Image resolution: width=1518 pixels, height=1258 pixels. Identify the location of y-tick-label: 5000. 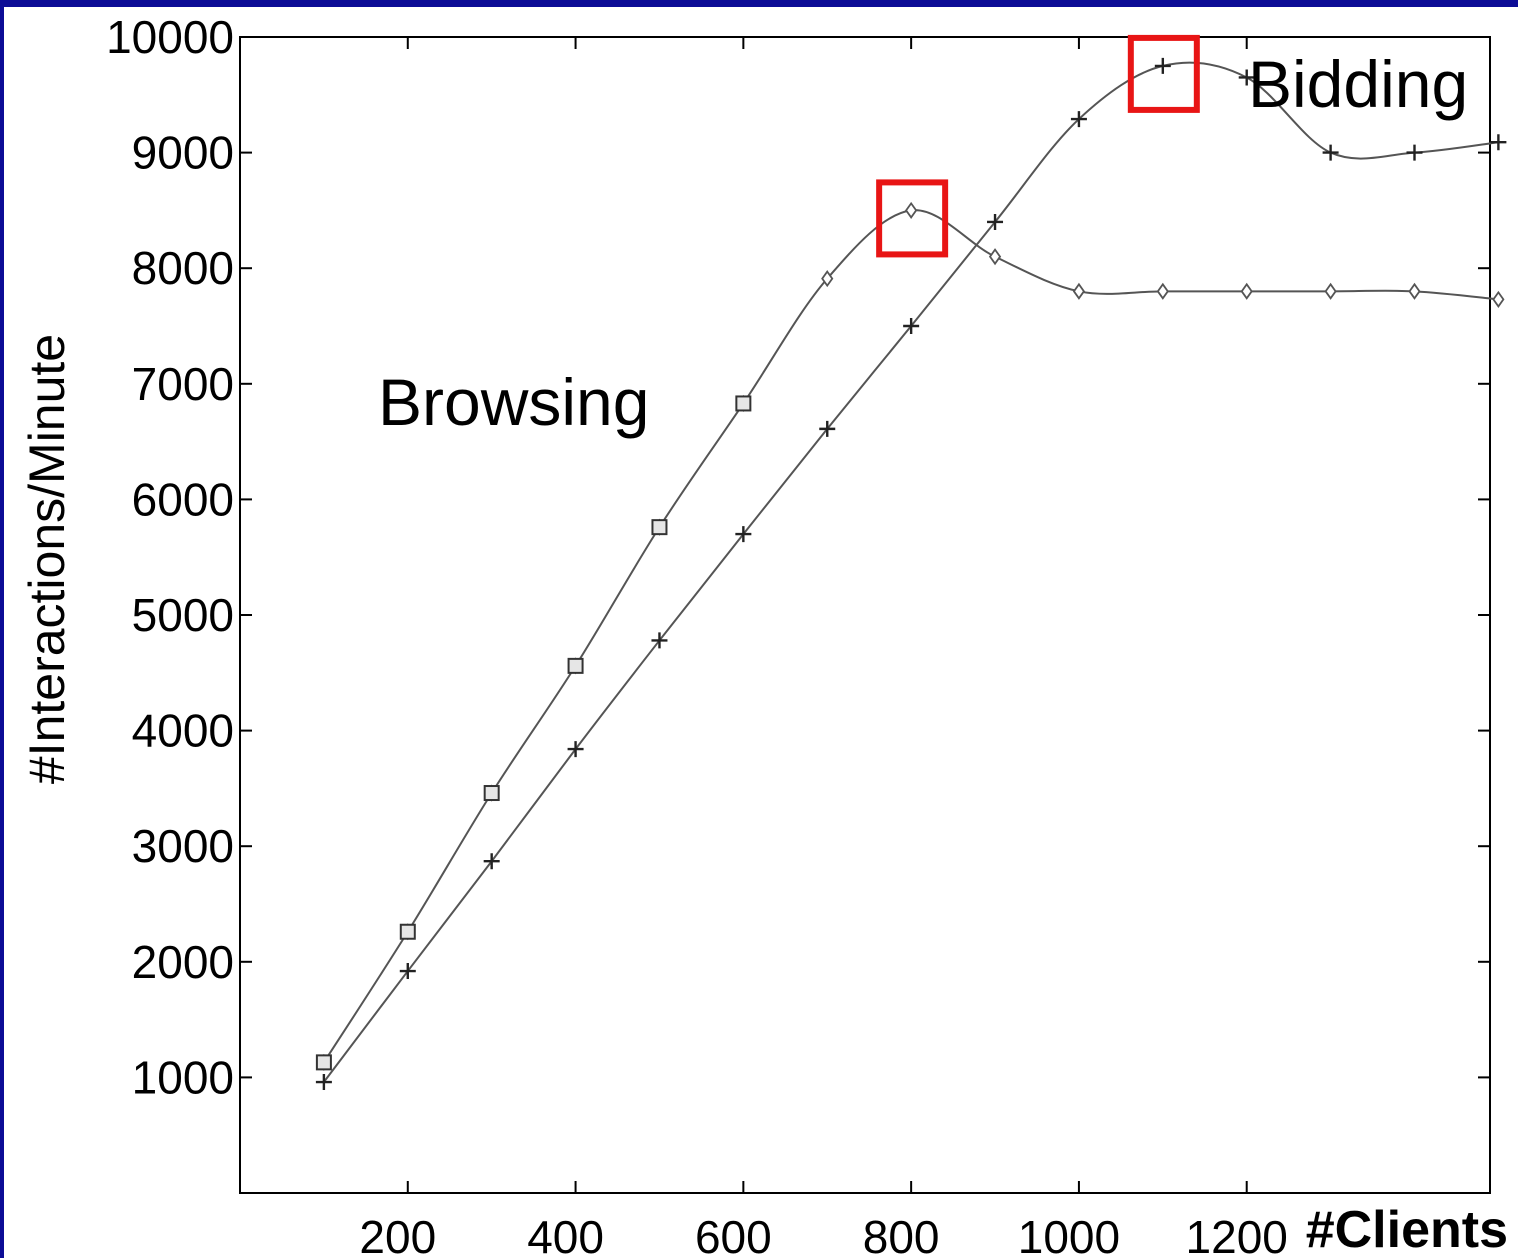
(183, 615).